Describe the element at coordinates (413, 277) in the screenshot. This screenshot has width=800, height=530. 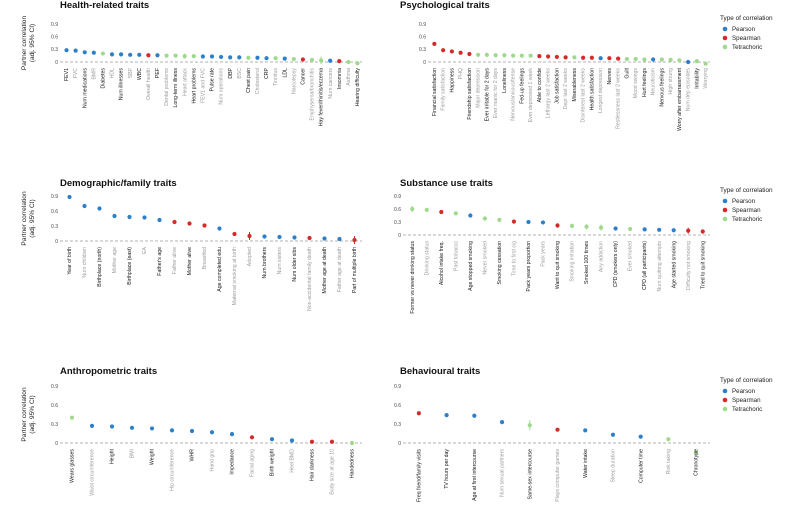
I see `x-tick-label: Former vs never drinking status` at that location.